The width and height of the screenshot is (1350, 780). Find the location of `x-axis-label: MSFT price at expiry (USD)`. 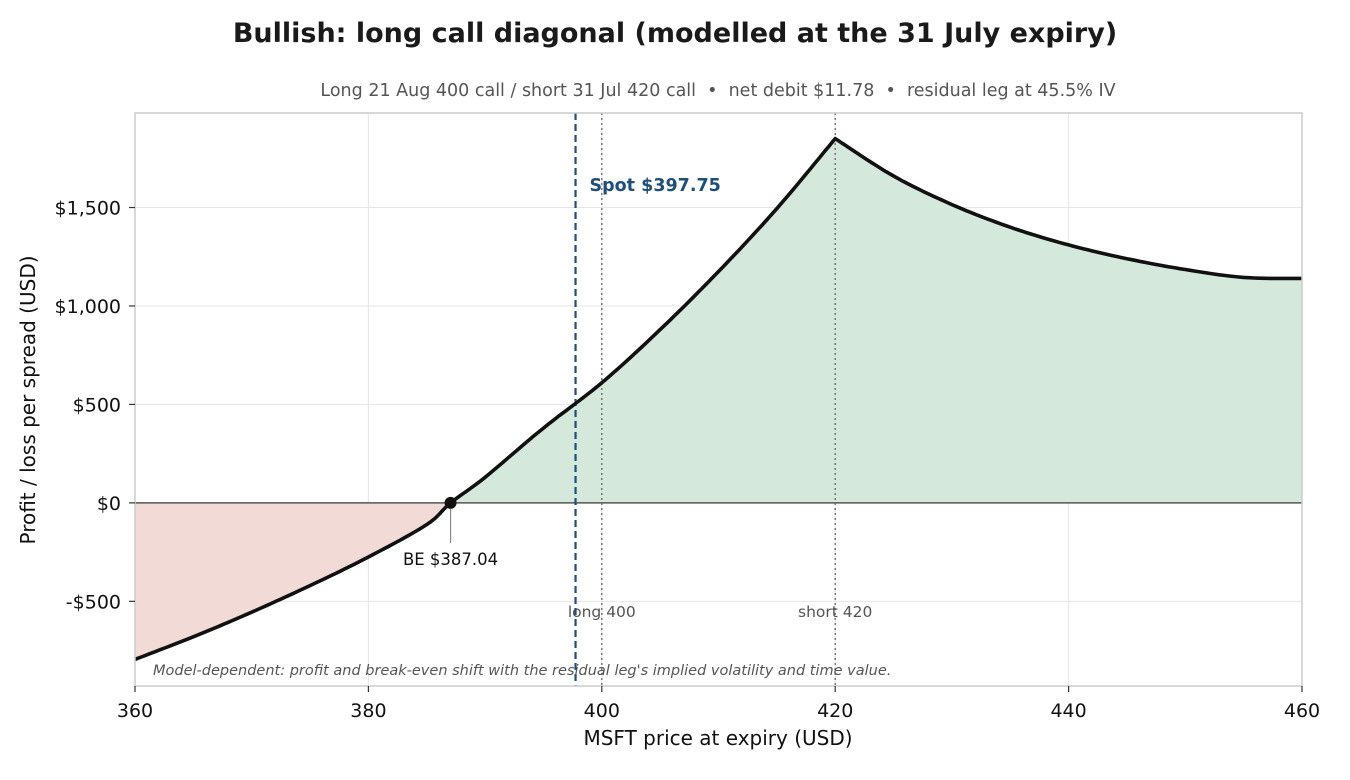

x-axis-label: MSFT price at expiry (USD) is located at coordinates (717, 738).